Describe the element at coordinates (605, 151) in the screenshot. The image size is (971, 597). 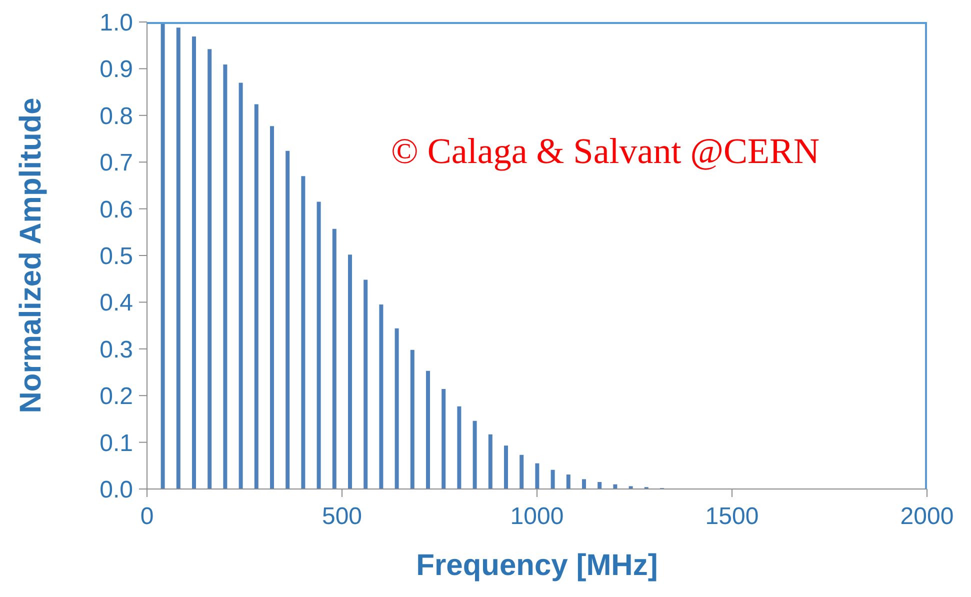
I see `annotation: © Calaga & Salvant @CERN` at that location.